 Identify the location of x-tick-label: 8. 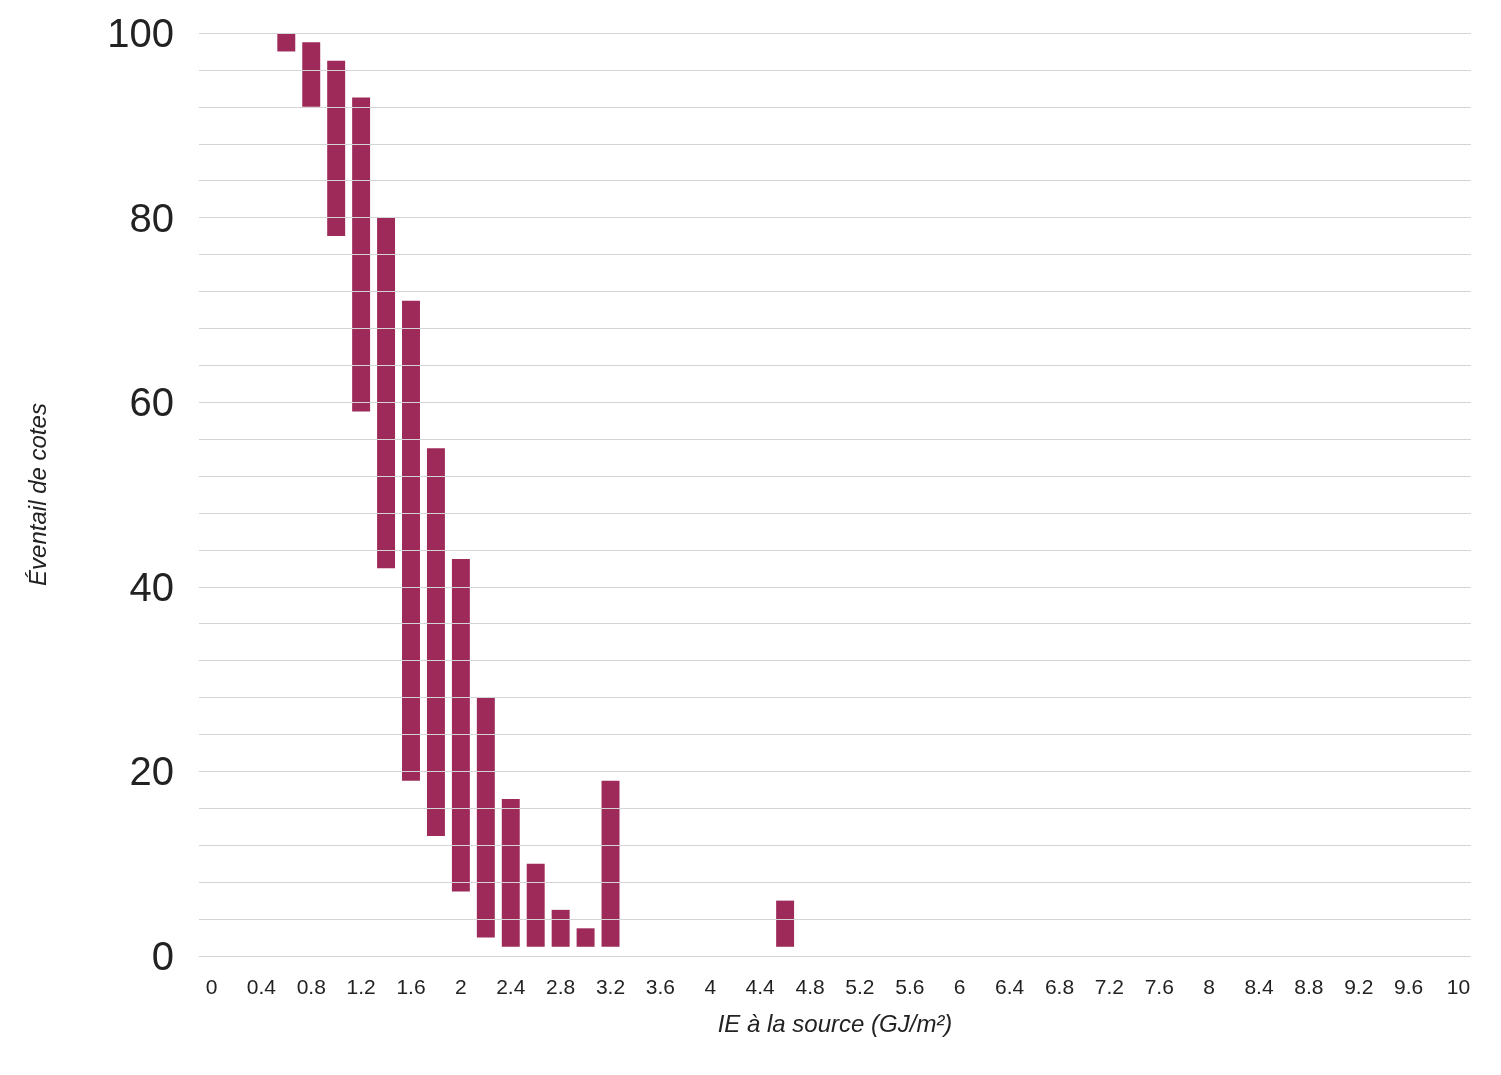
(1209, 986).